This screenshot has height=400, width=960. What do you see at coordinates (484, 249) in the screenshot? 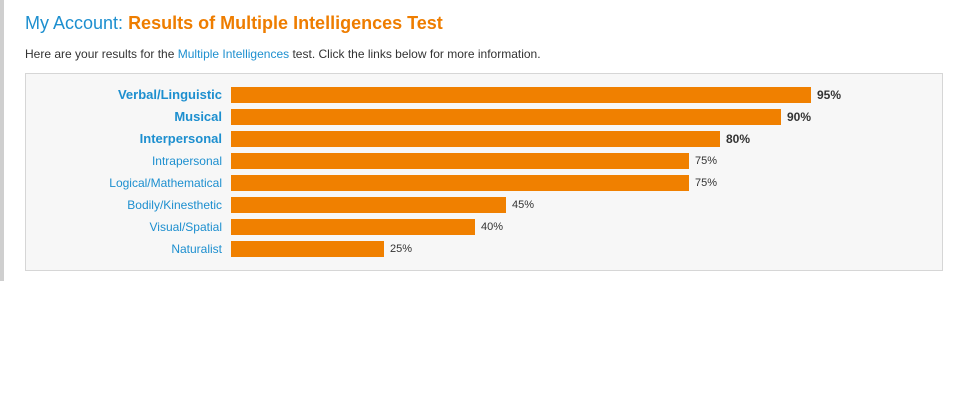
I see `result-row: Naturalist 25%` at bounding box center [484, 249].